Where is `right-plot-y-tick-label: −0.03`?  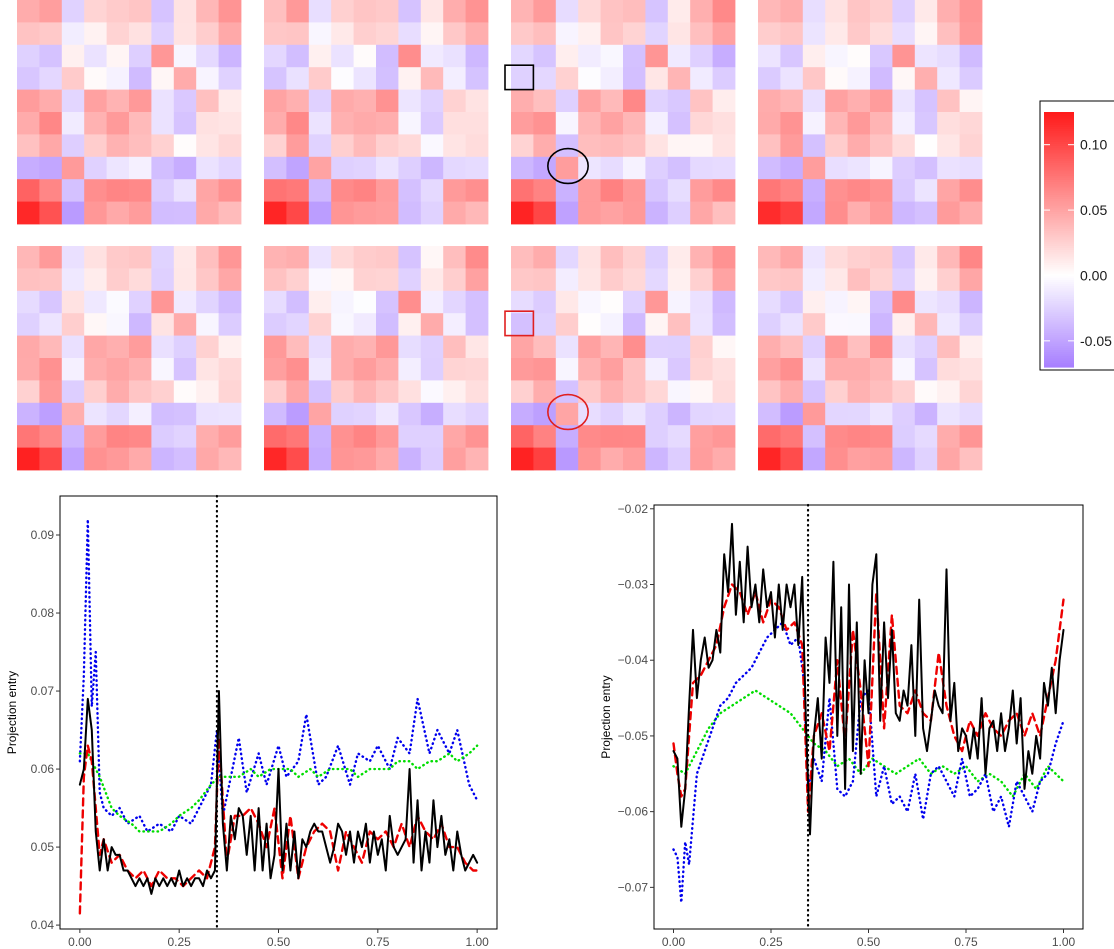 right-plot-y-tick-label: −0.03 is located at coordinates (633, 585).